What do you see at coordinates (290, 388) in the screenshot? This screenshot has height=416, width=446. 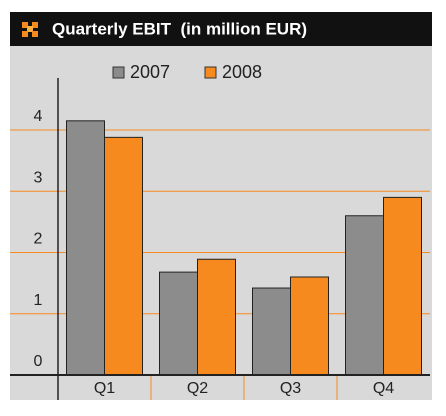 I see `x-tick-label: Q3` at bounding box center [290, 388].